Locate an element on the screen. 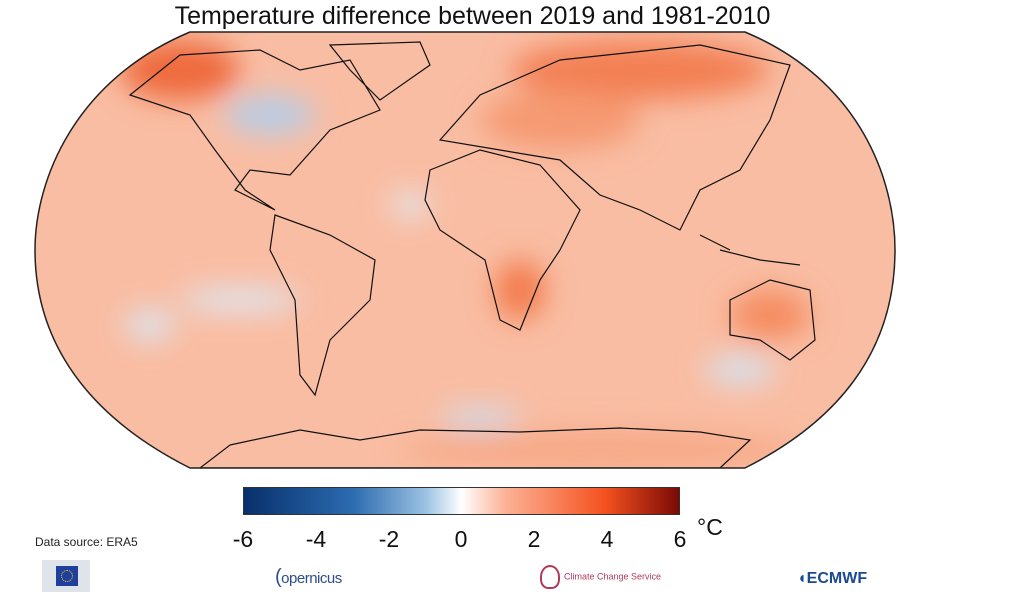 The height and width of the screenshot is (600, 1030). eu-flag-icon is located at coordinates (67, 576).